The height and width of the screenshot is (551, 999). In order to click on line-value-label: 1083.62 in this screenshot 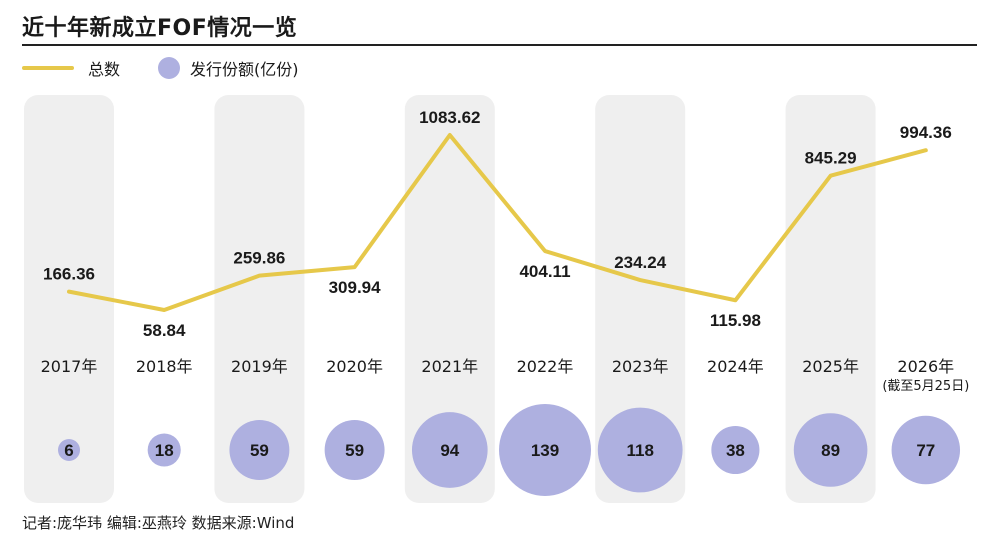, I will do `click(449, 117)`.